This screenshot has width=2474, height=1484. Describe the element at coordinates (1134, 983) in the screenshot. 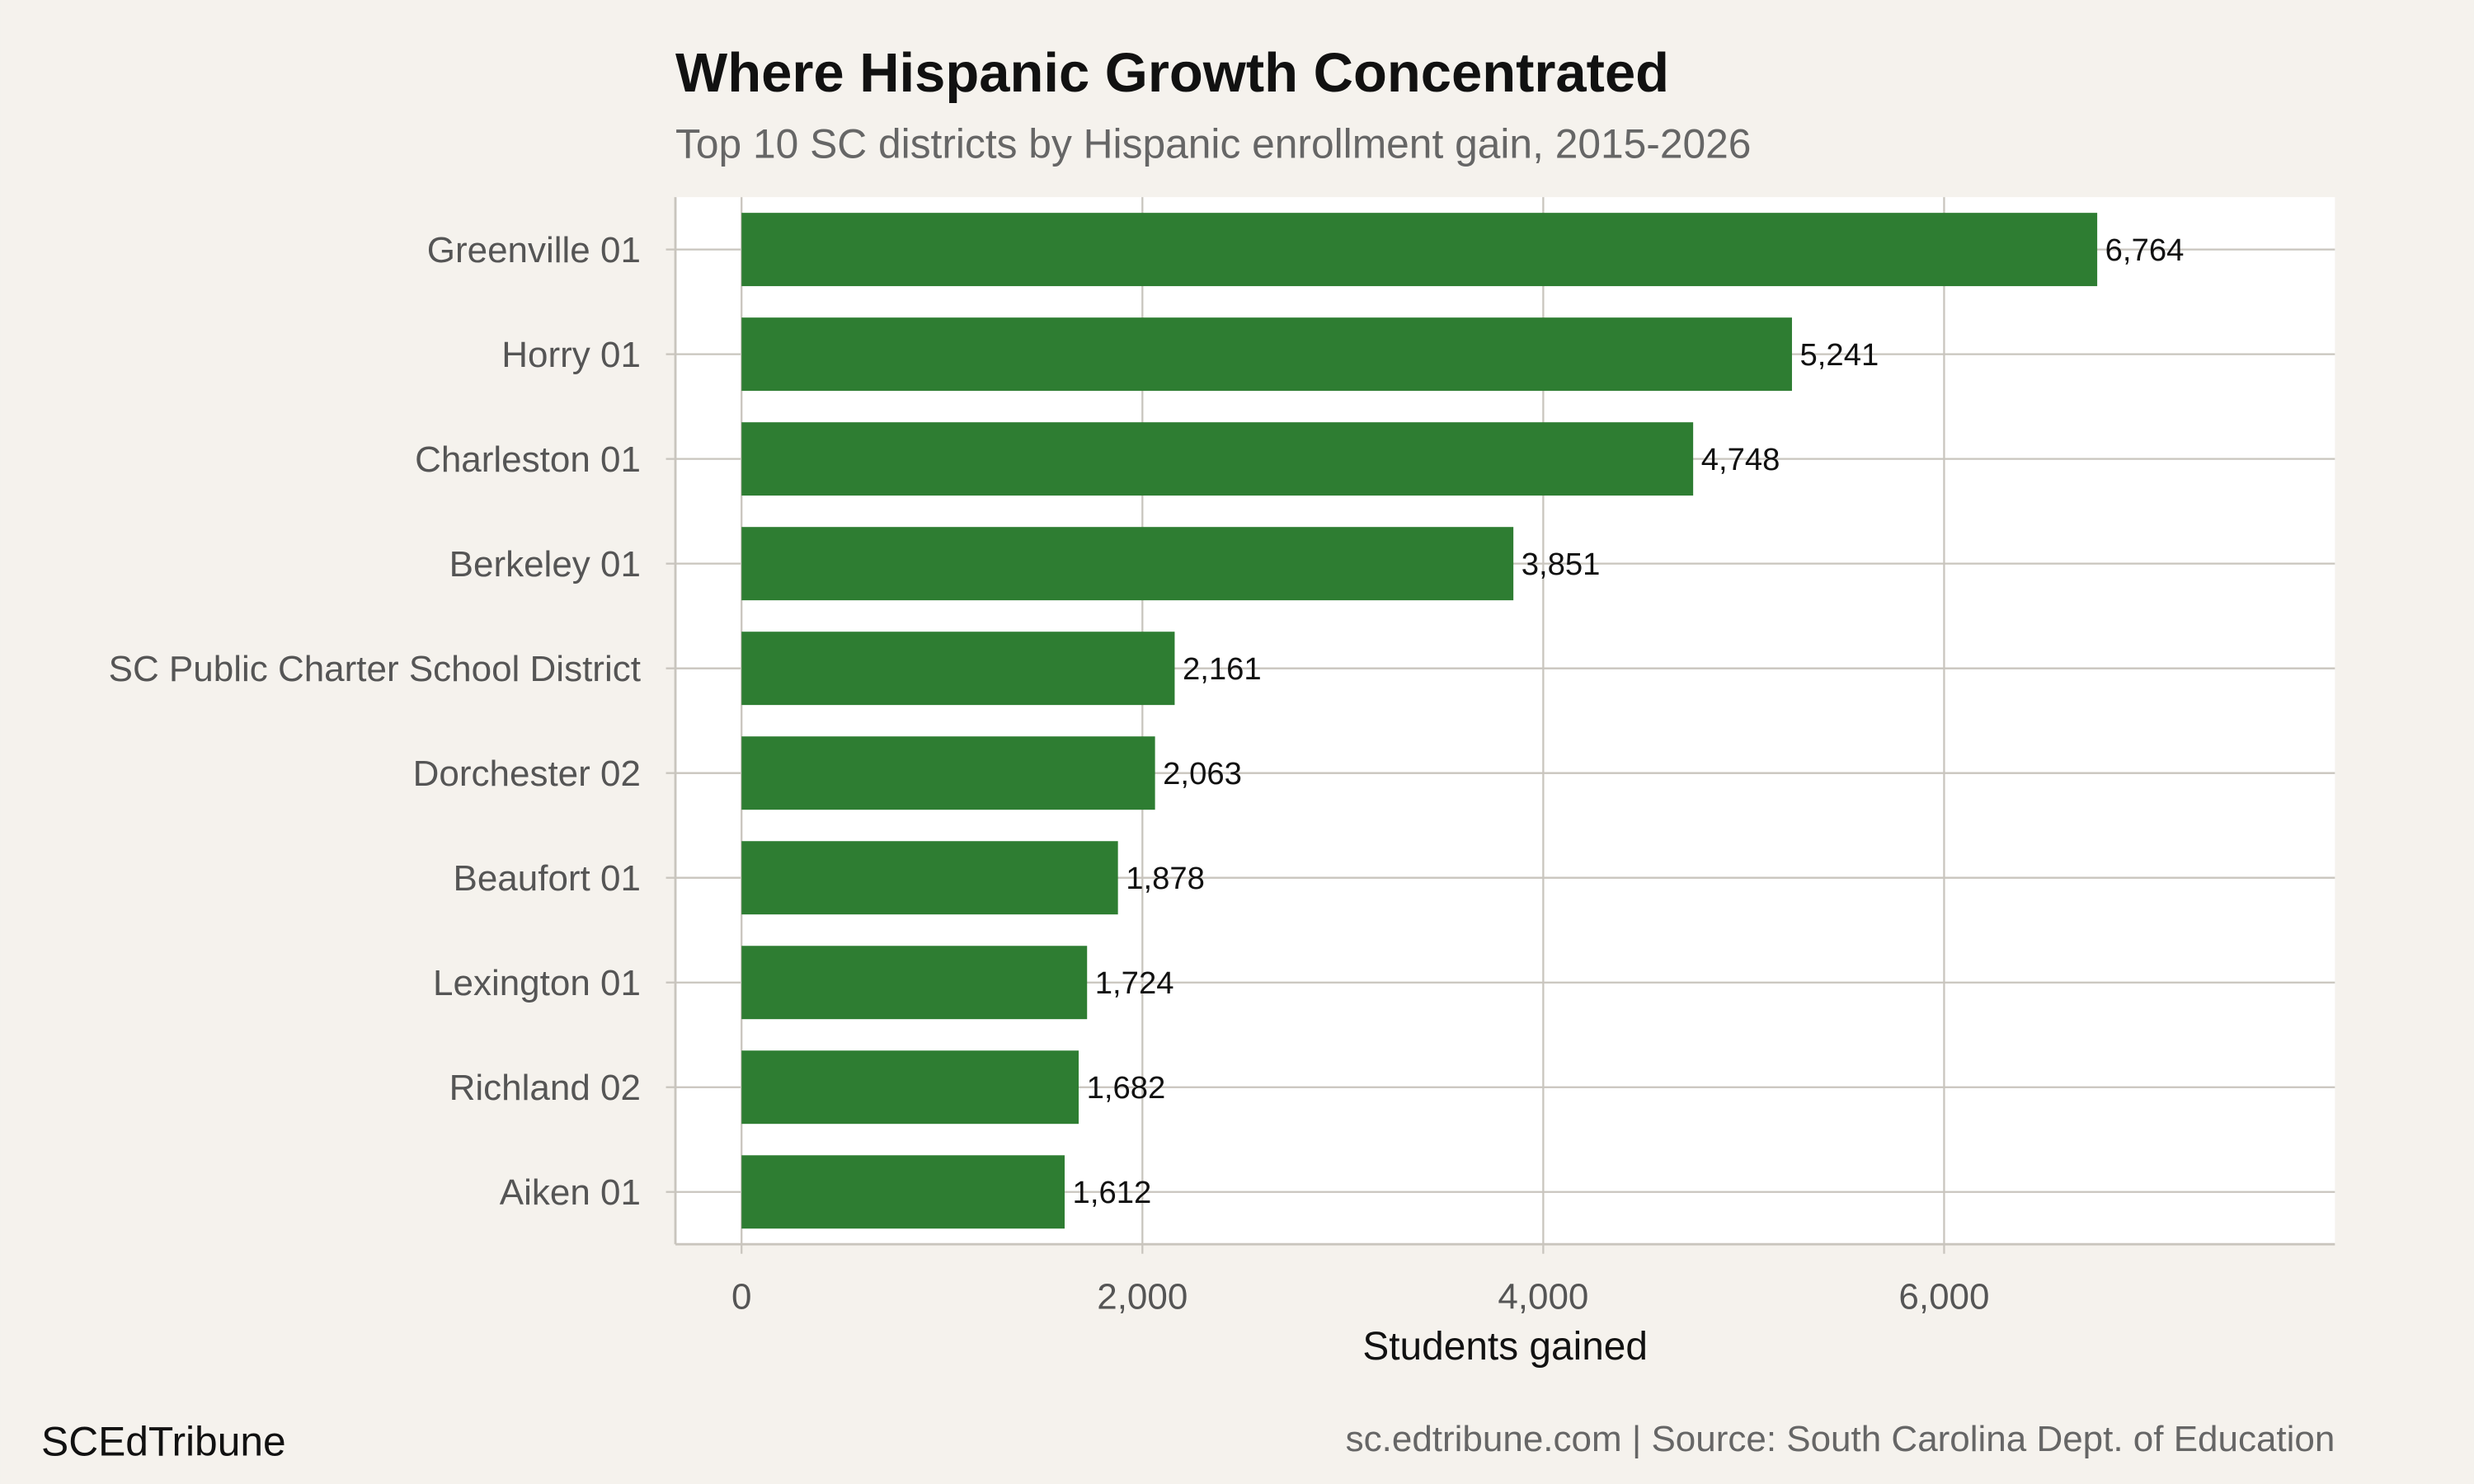

I see `bar-value-label: 1,724` at that location.